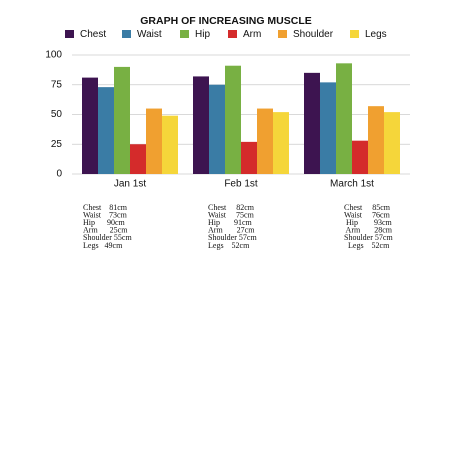 The width and height of the screenshot is (452, 452). What do you see at coordinates (53, 55) in the screenshot?
I see `y-tick-label: 100` at bounding box center [53, 55].